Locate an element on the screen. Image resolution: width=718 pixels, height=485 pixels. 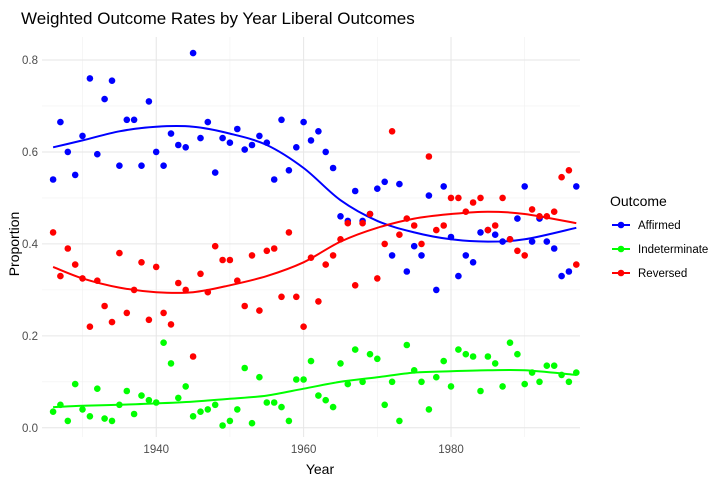
y-tick-label: 0.8 is located at coordinates (30, 61).